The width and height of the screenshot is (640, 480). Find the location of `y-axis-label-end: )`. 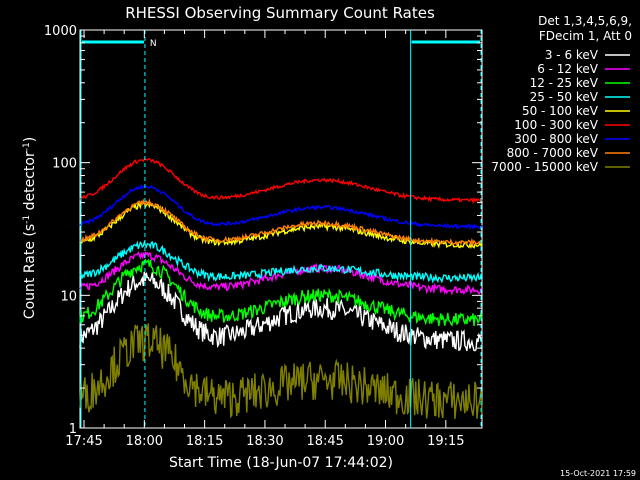

y-axis-label-end: ) is located at coordinates (30, 139).